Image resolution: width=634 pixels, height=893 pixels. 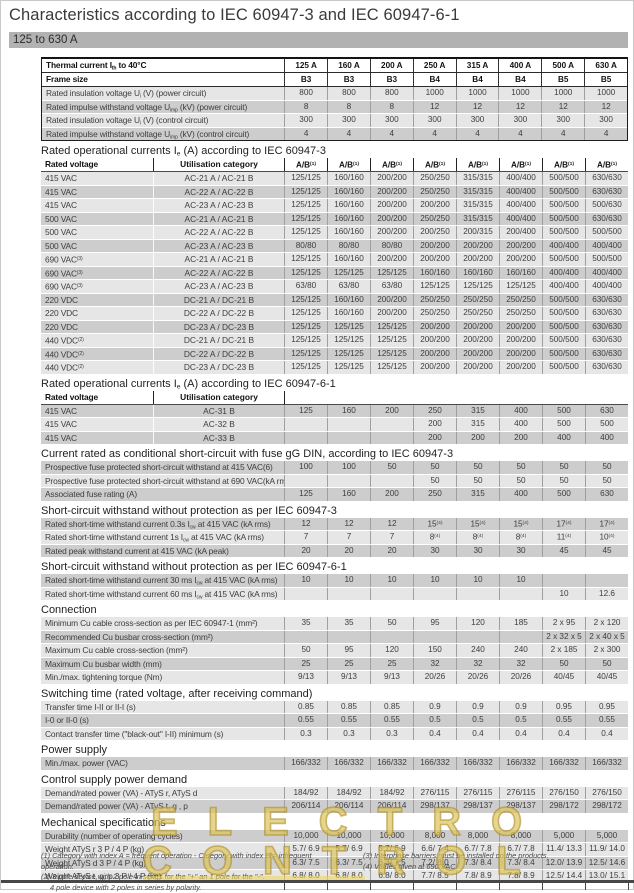 What do you see at coordinates (97, 178) in the screenshot?
I see `row-label: 415 VAC` at bounding box center [97, 178].